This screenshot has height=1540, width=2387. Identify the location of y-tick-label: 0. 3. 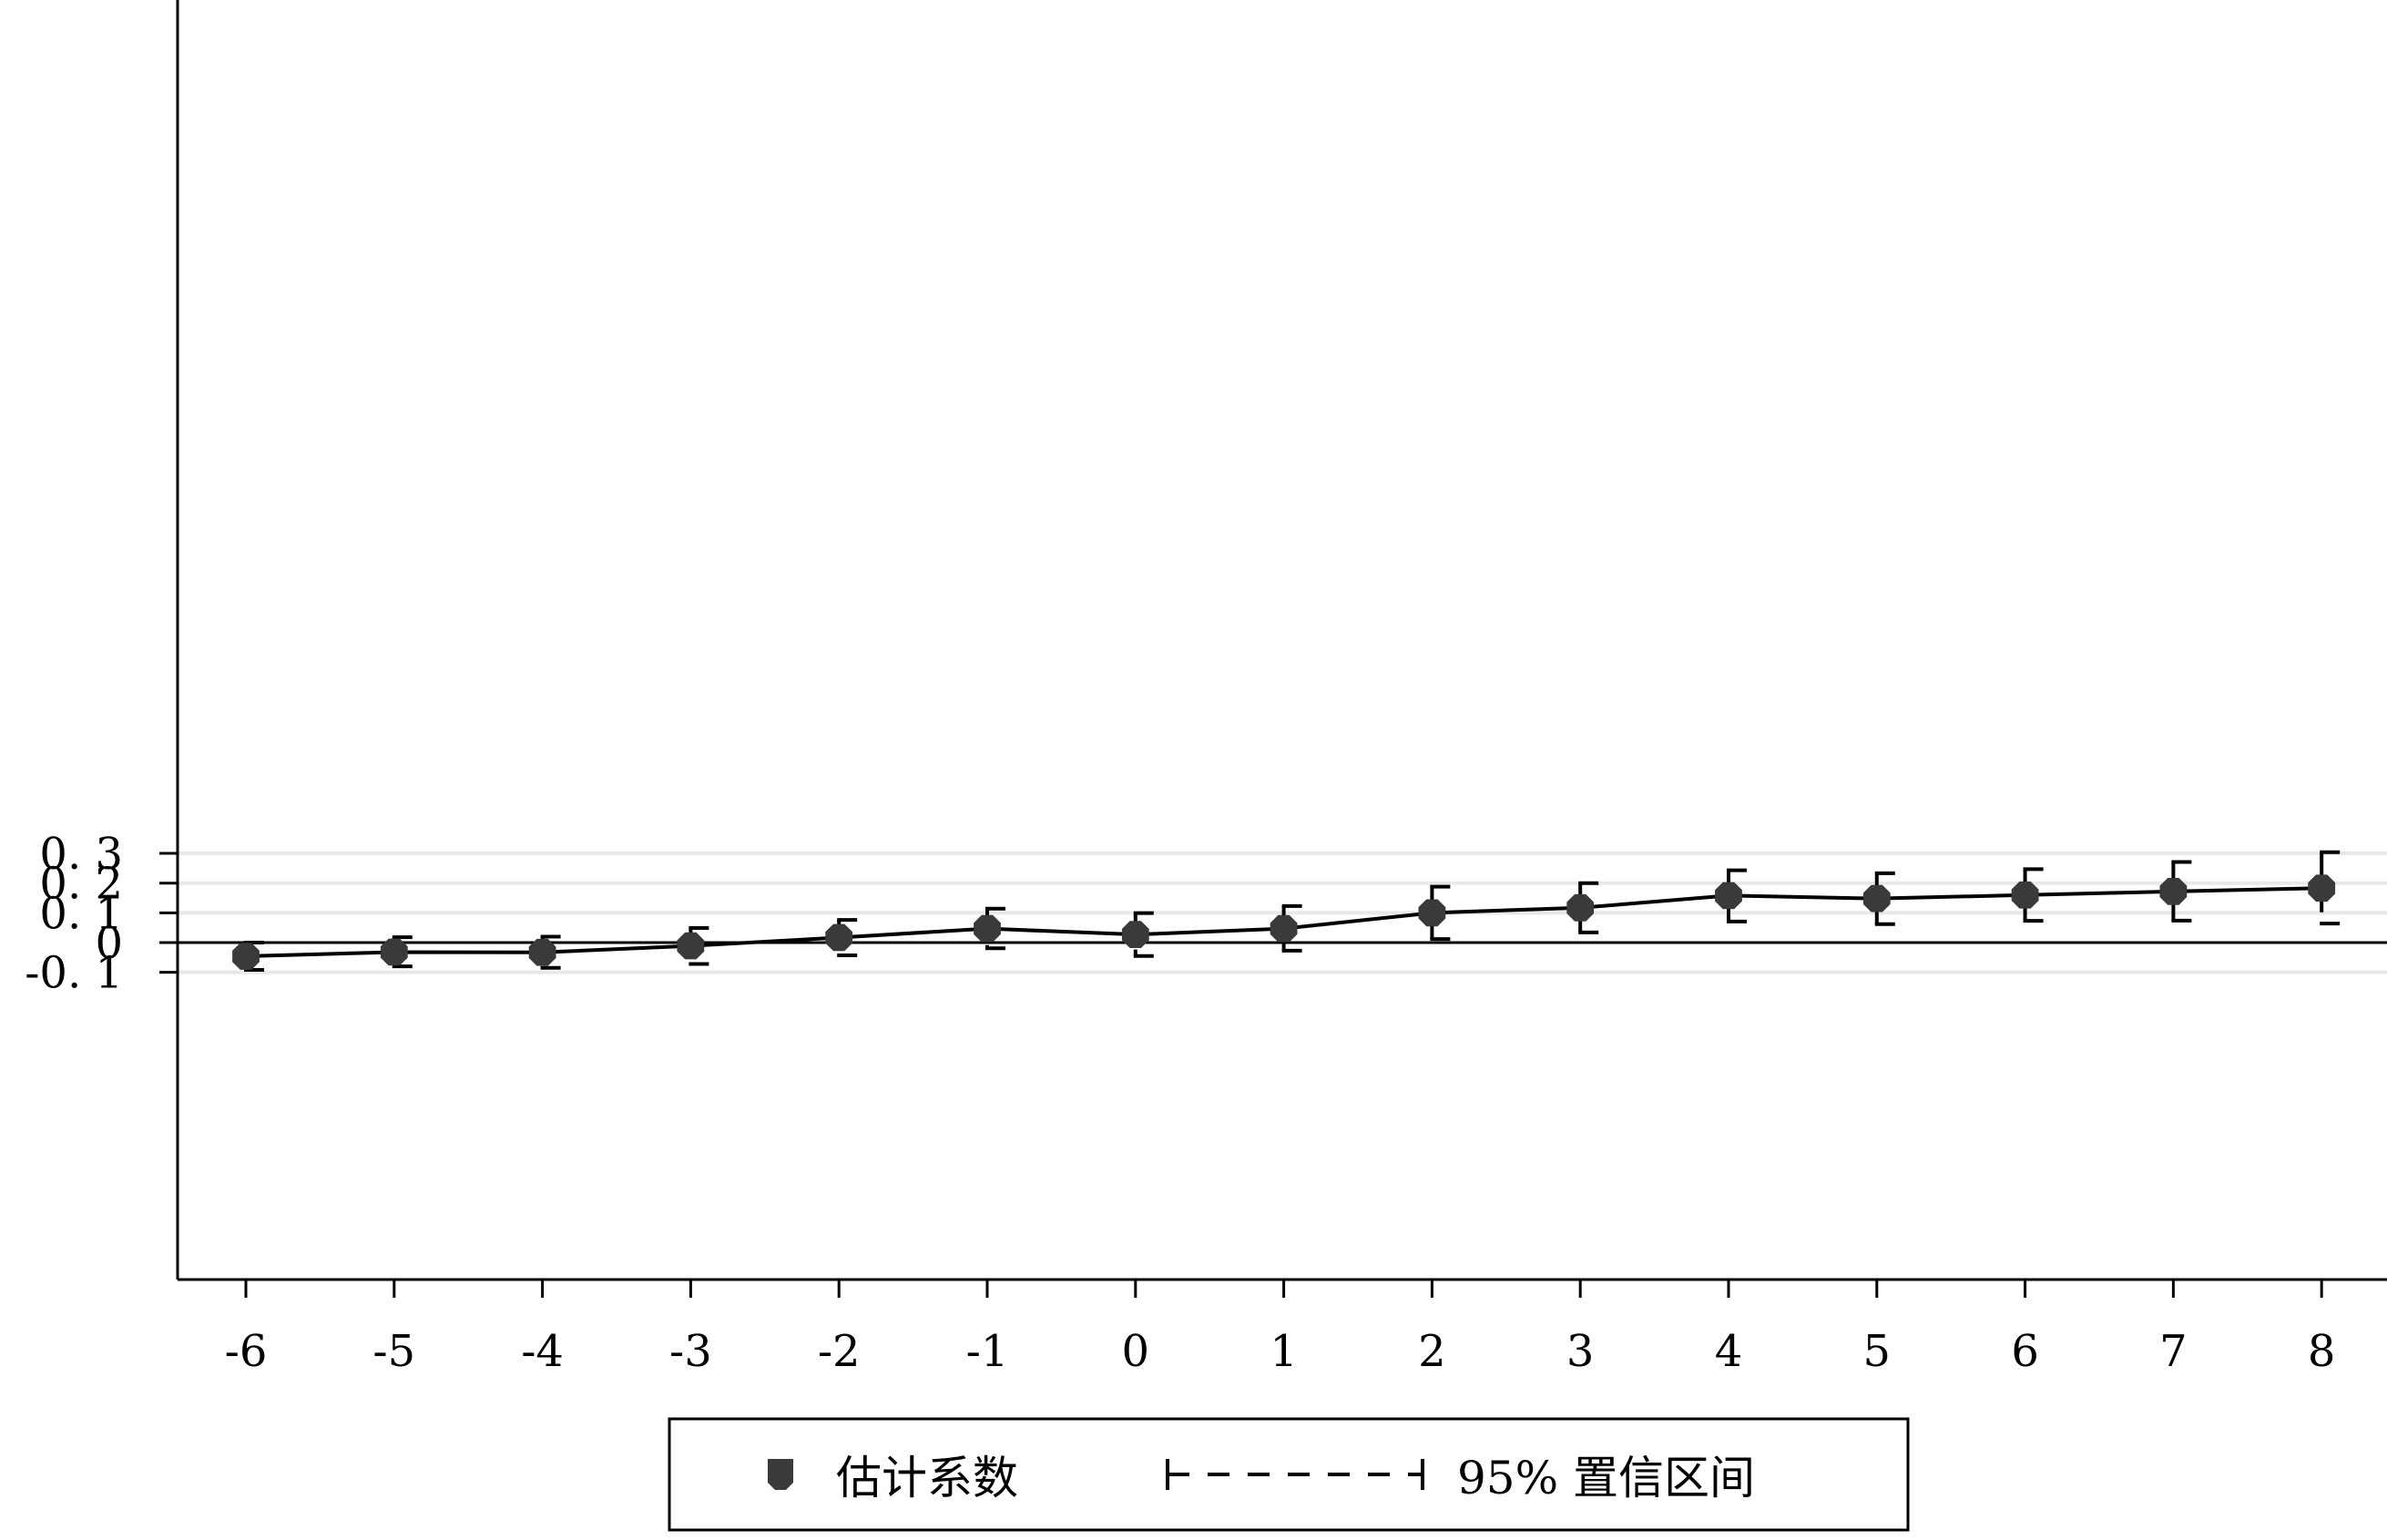
(81, 854).